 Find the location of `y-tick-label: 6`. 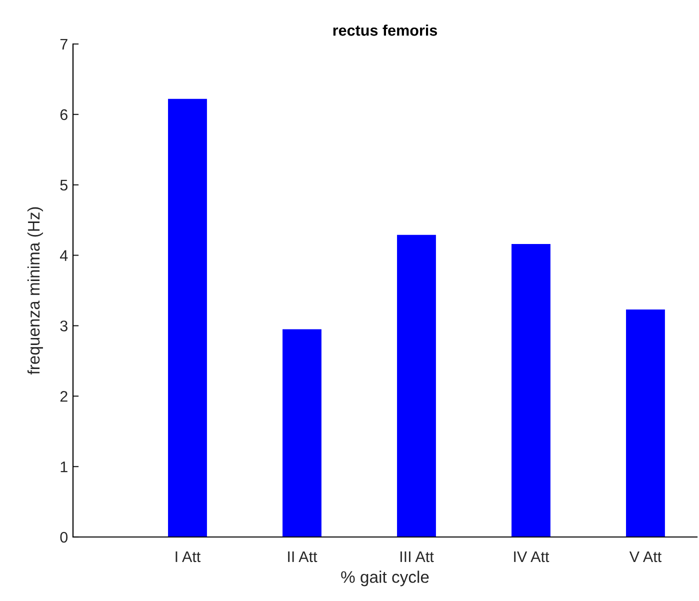

y-tick-label: 6 is located at coordinates (64, 114).